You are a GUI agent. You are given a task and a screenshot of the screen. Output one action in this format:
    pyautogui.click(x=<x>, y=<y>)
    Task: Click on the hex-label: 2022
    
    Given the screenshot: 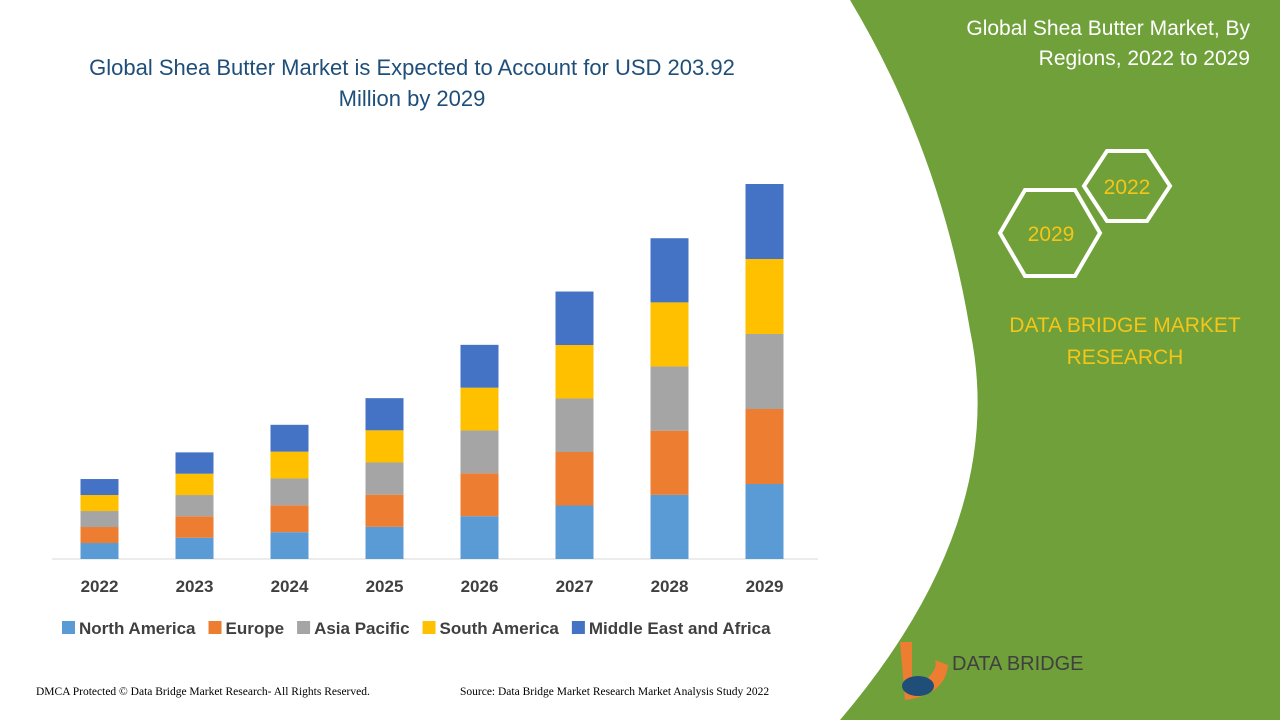 What is the action you would take?
    pyautogui.click(x=1127, y=187)
    